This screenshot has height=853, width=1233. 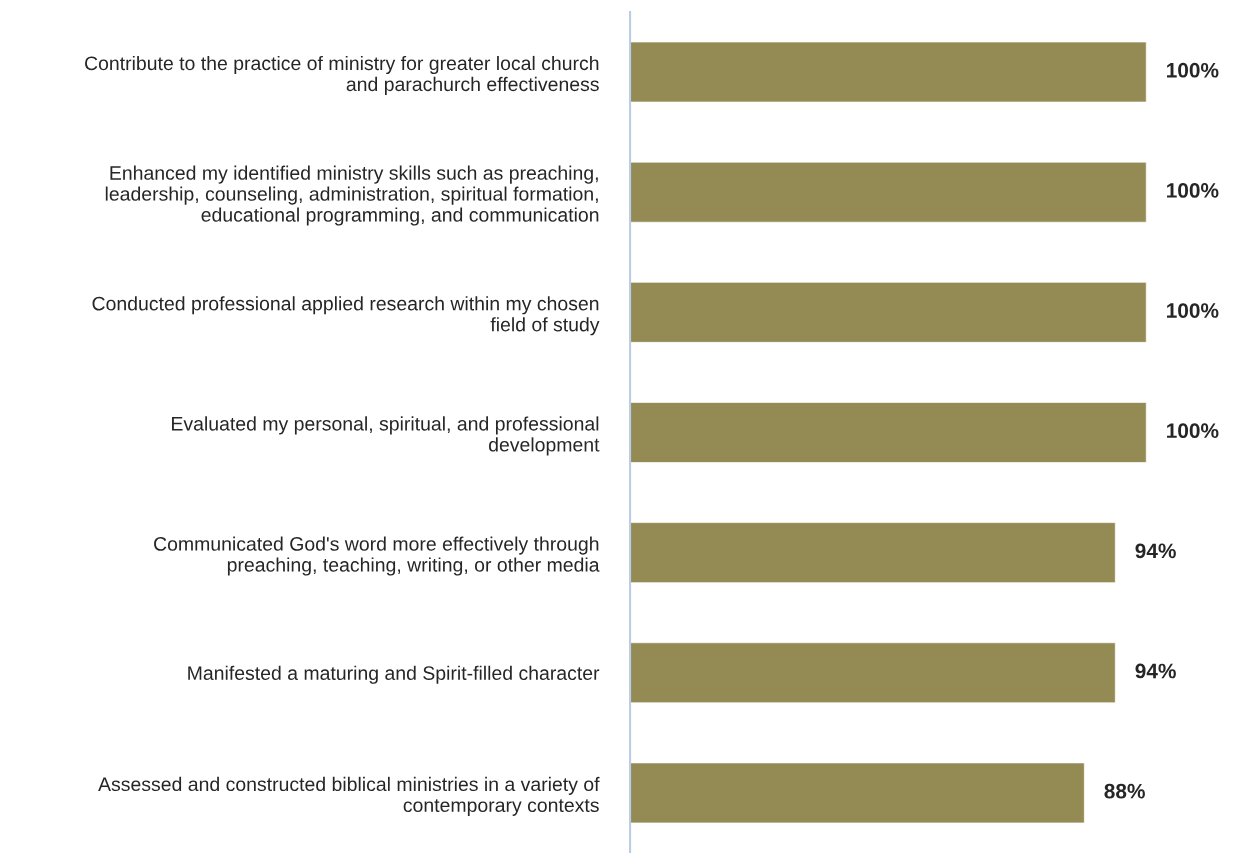 What do you see at coordinates (352, 195) in the screenshot?
I see `y-tick-label: Enhanced my identified ministry skills such as preaching, leadership, counseling, administration, spiritual formation, educational programming, and communication` at bounding box center [352, 195].